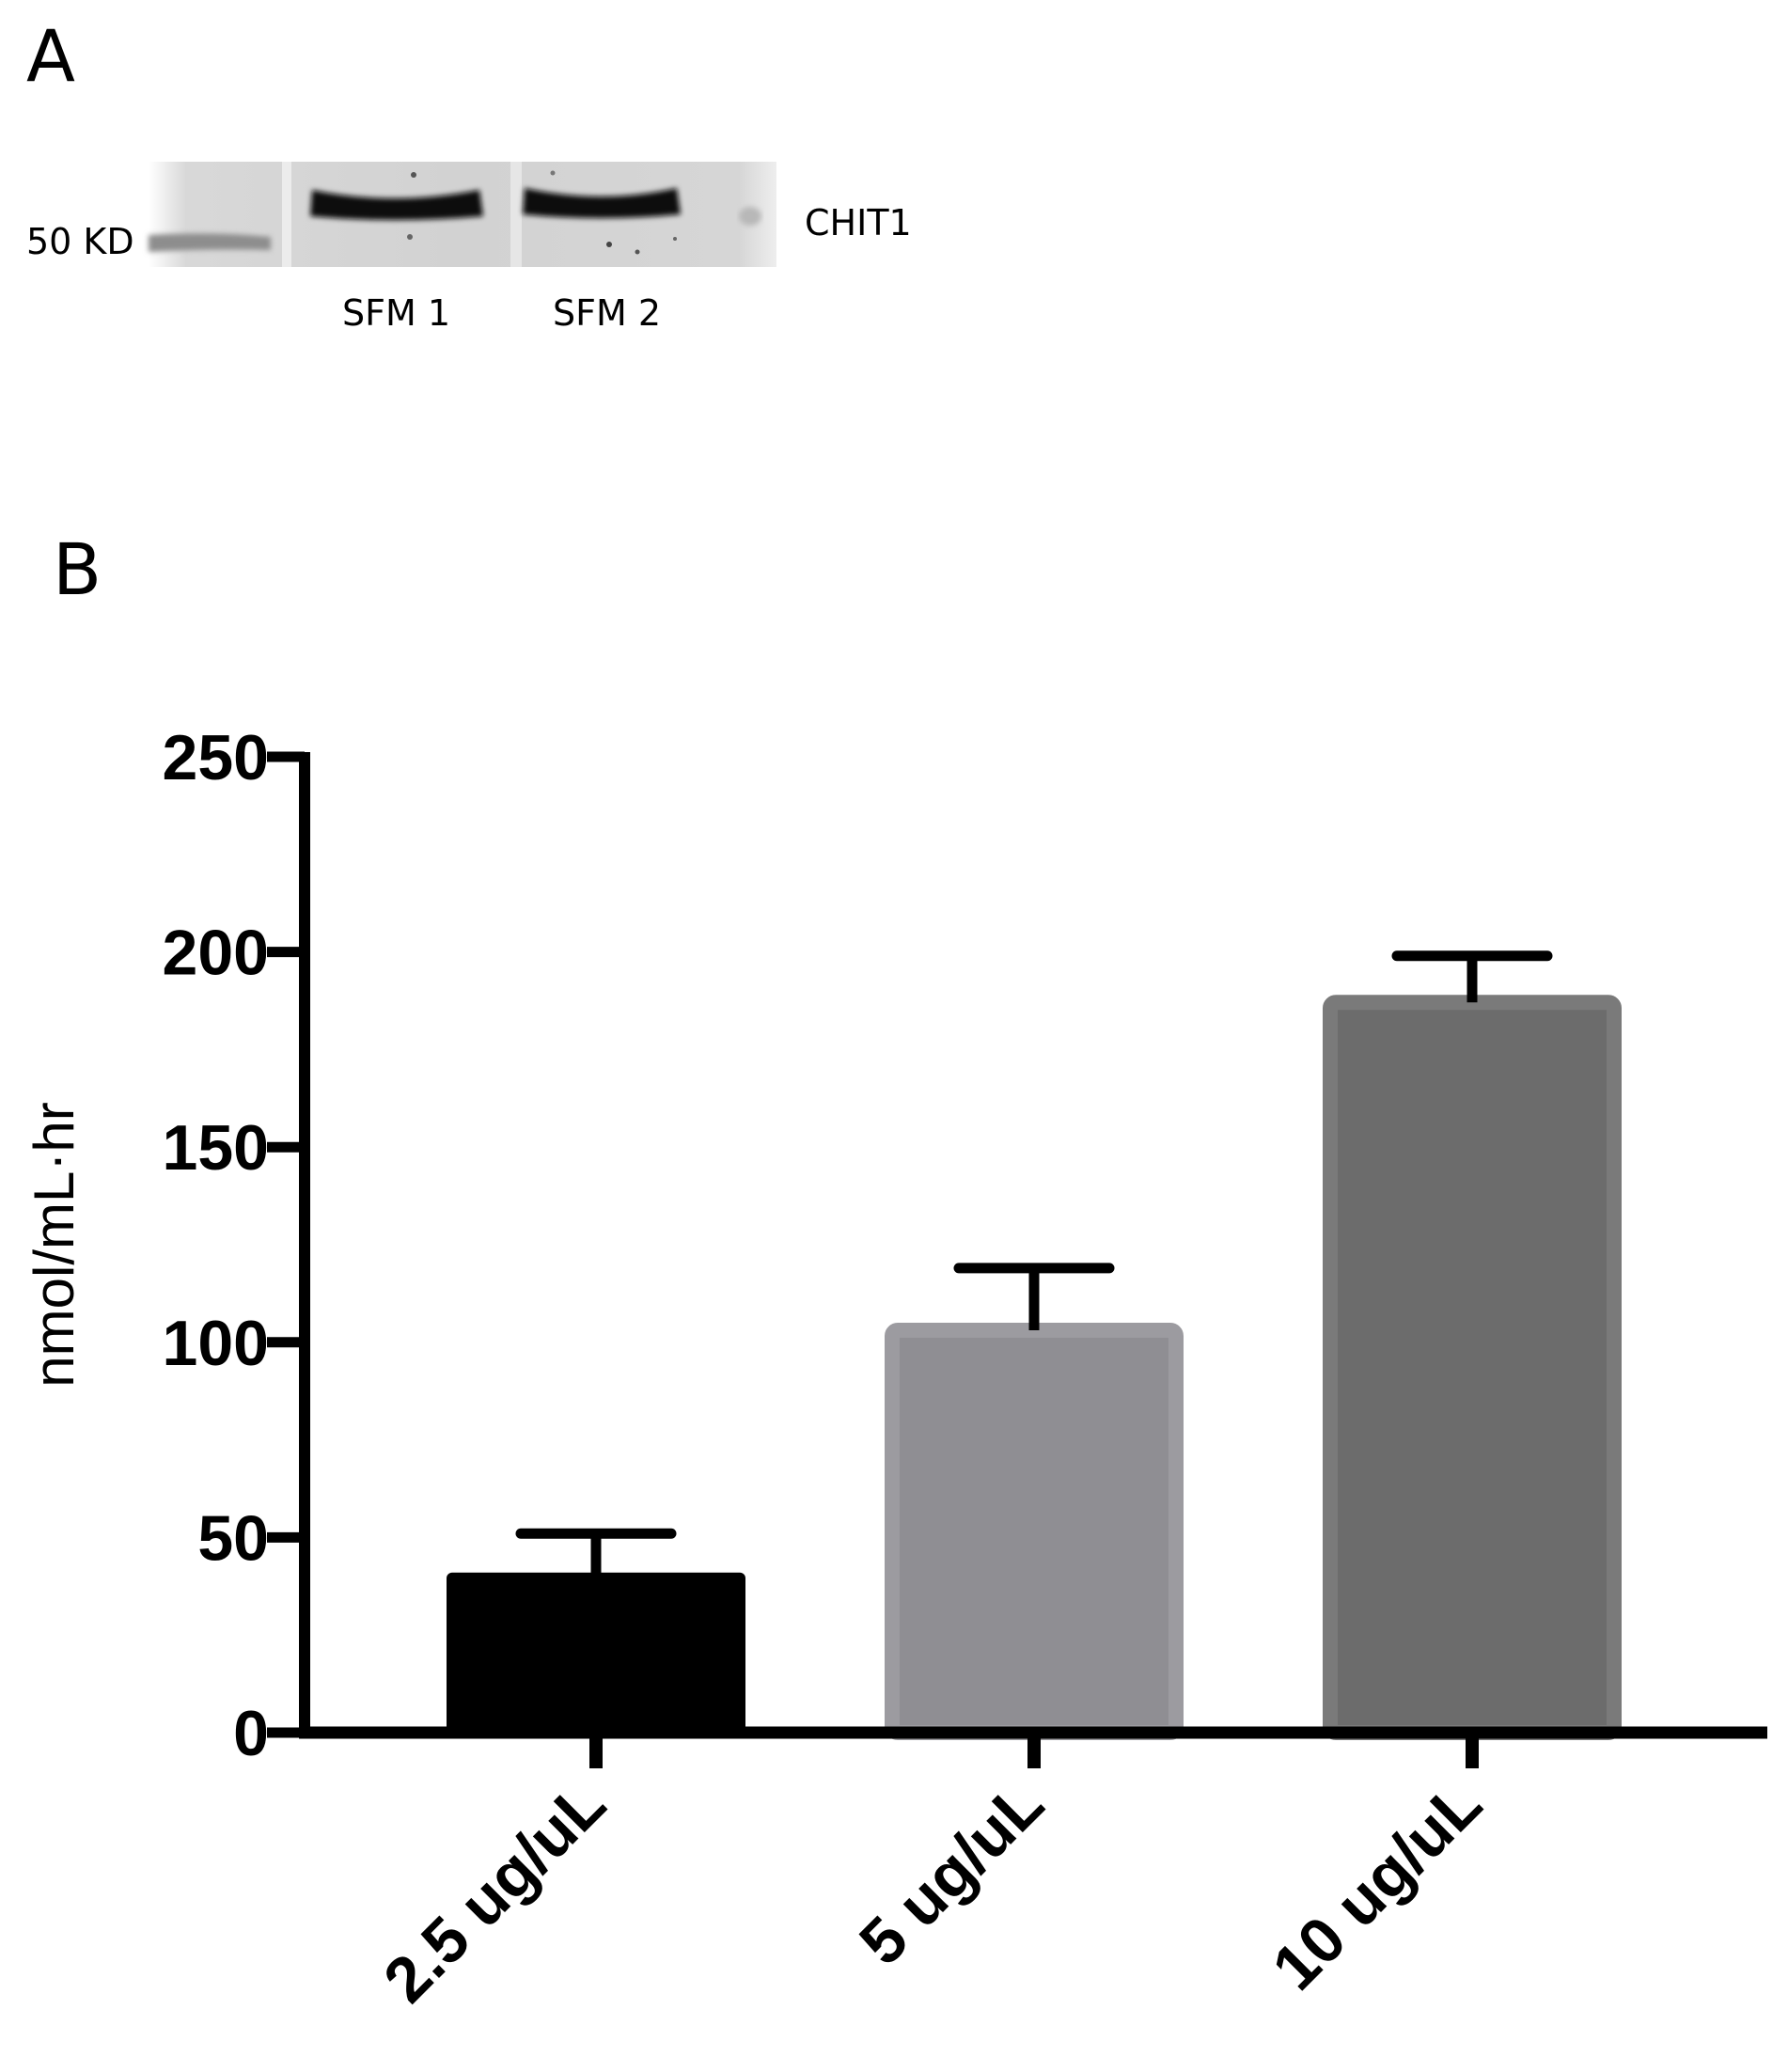 The image size is (1788, 2072). I want to click on y-tick-label-250: 250, so click(216, 757).